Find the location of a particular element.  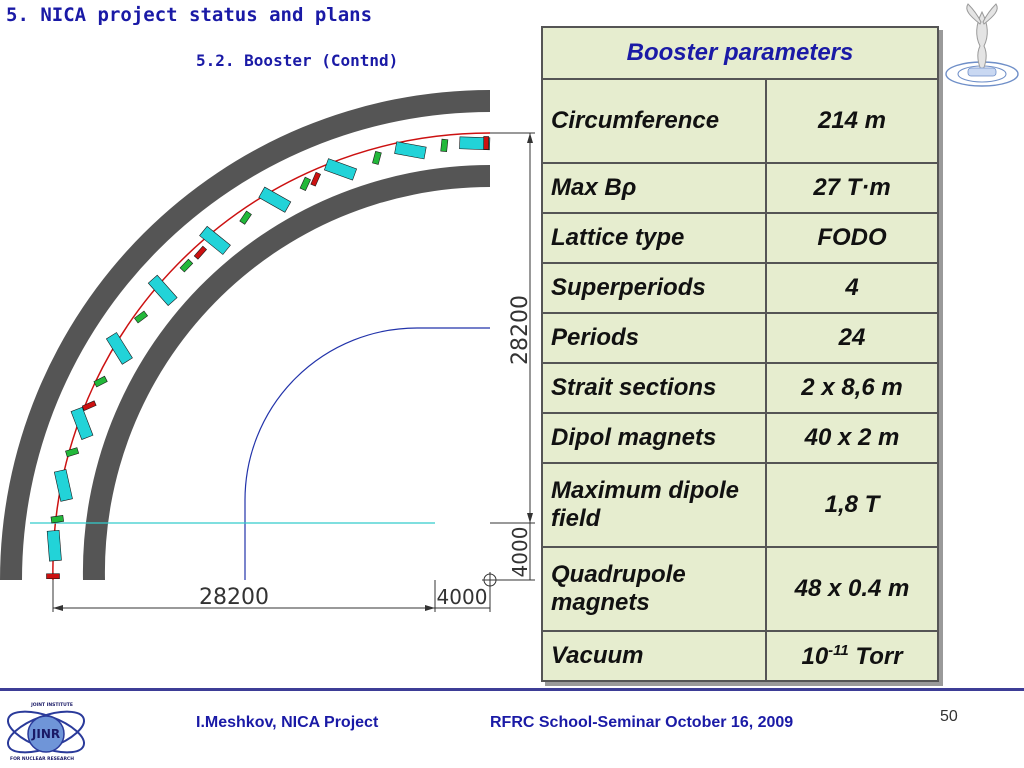

param-name: Circumference is located at coordinates (654, 121).